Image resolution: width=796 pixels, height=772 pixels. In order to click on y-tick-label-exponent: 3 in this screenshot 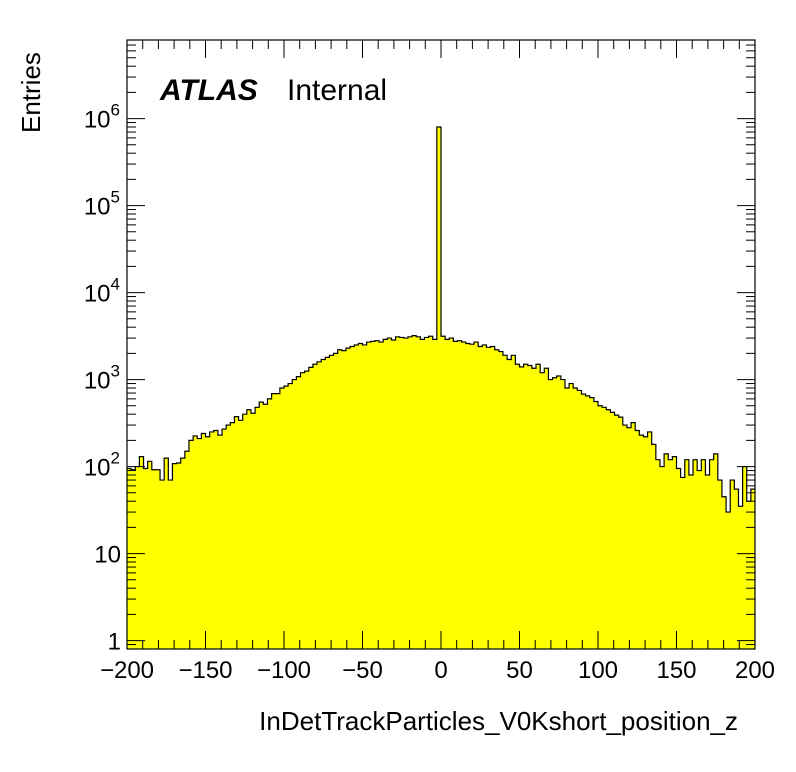, I will do `click(115, 371)`.